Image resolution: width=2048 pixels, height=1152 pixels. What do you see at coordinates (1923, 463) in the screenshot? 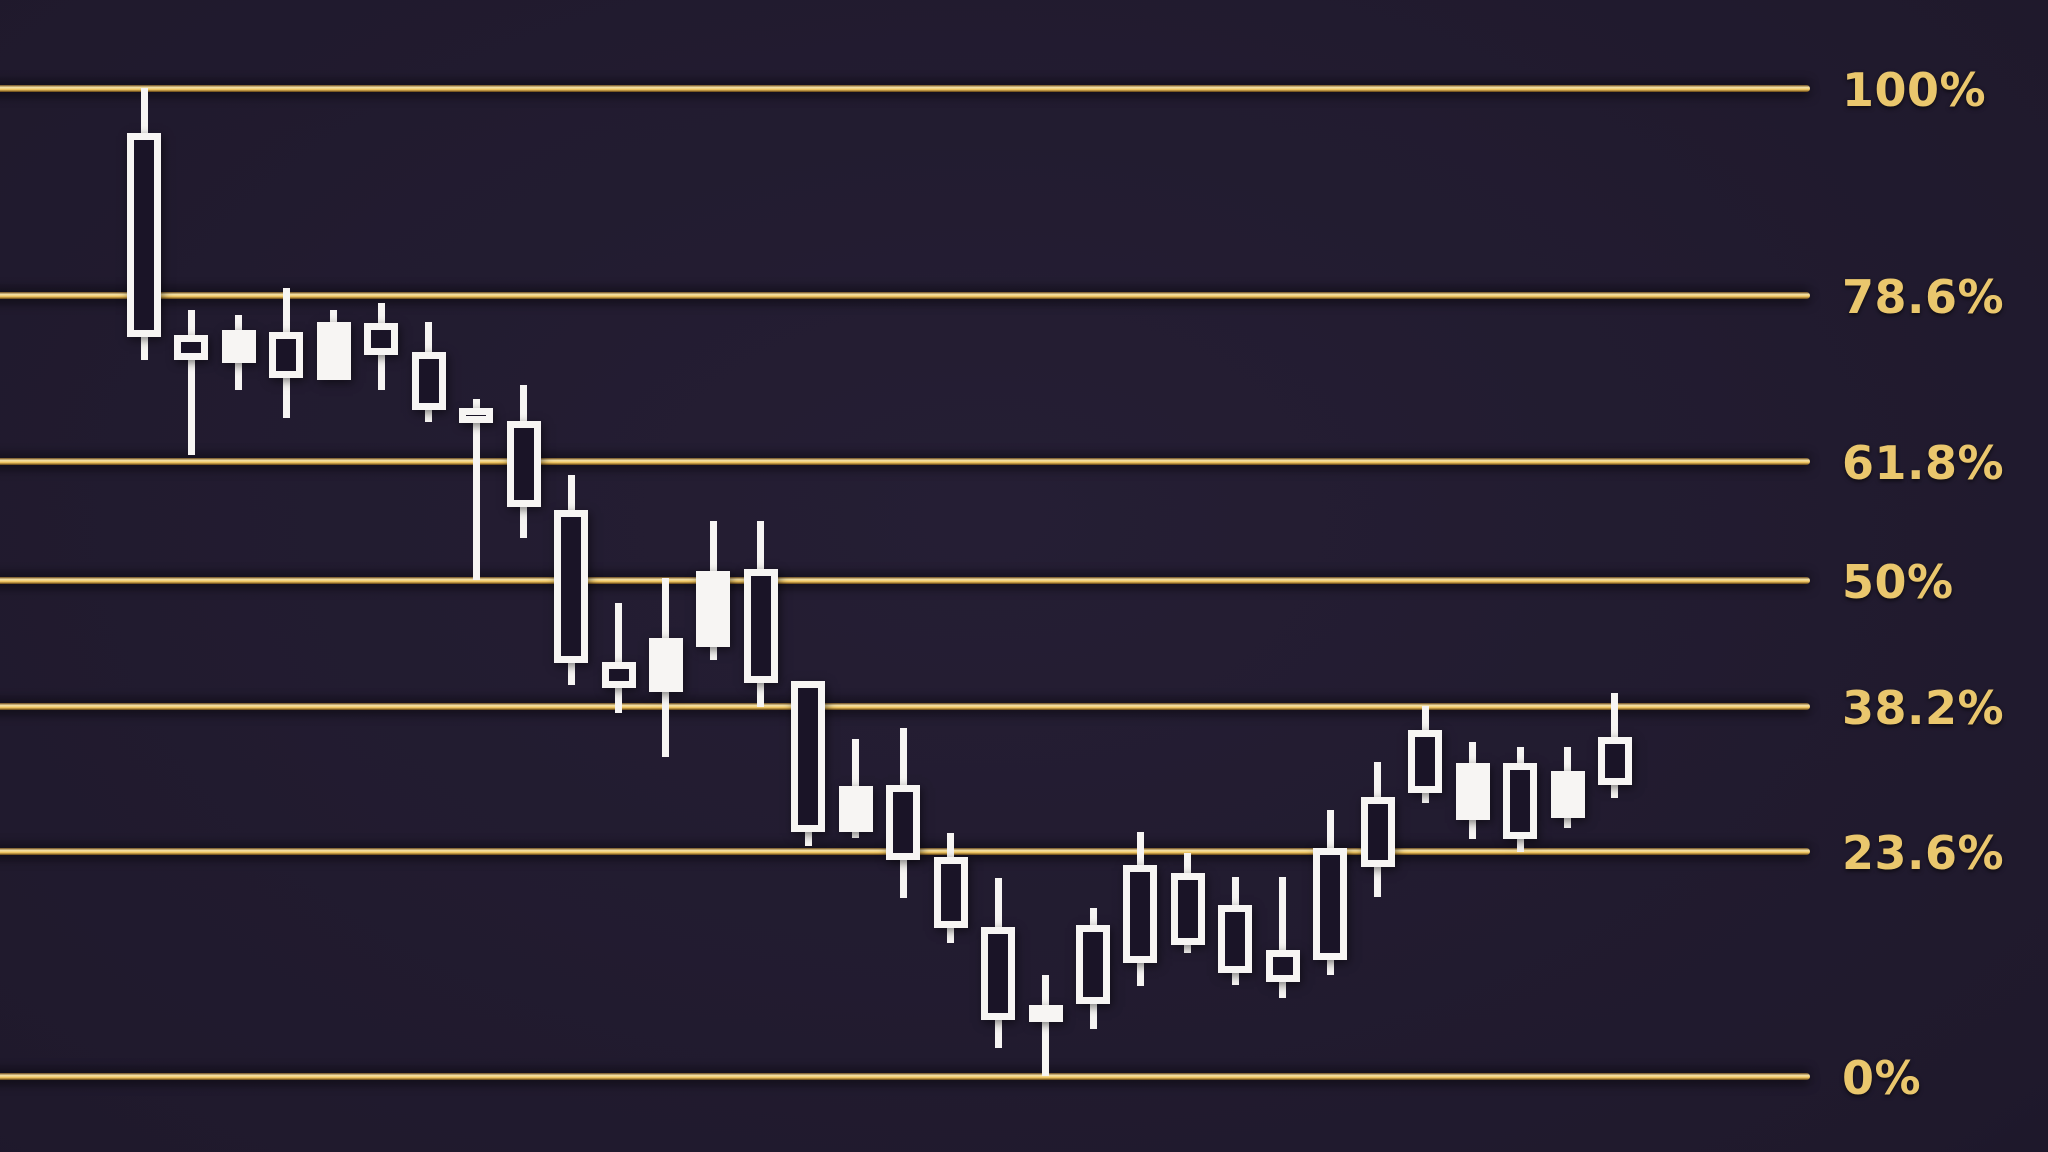
I see `fib-level-label-61.8: 61.8%` at bounding box center [1923, 463].